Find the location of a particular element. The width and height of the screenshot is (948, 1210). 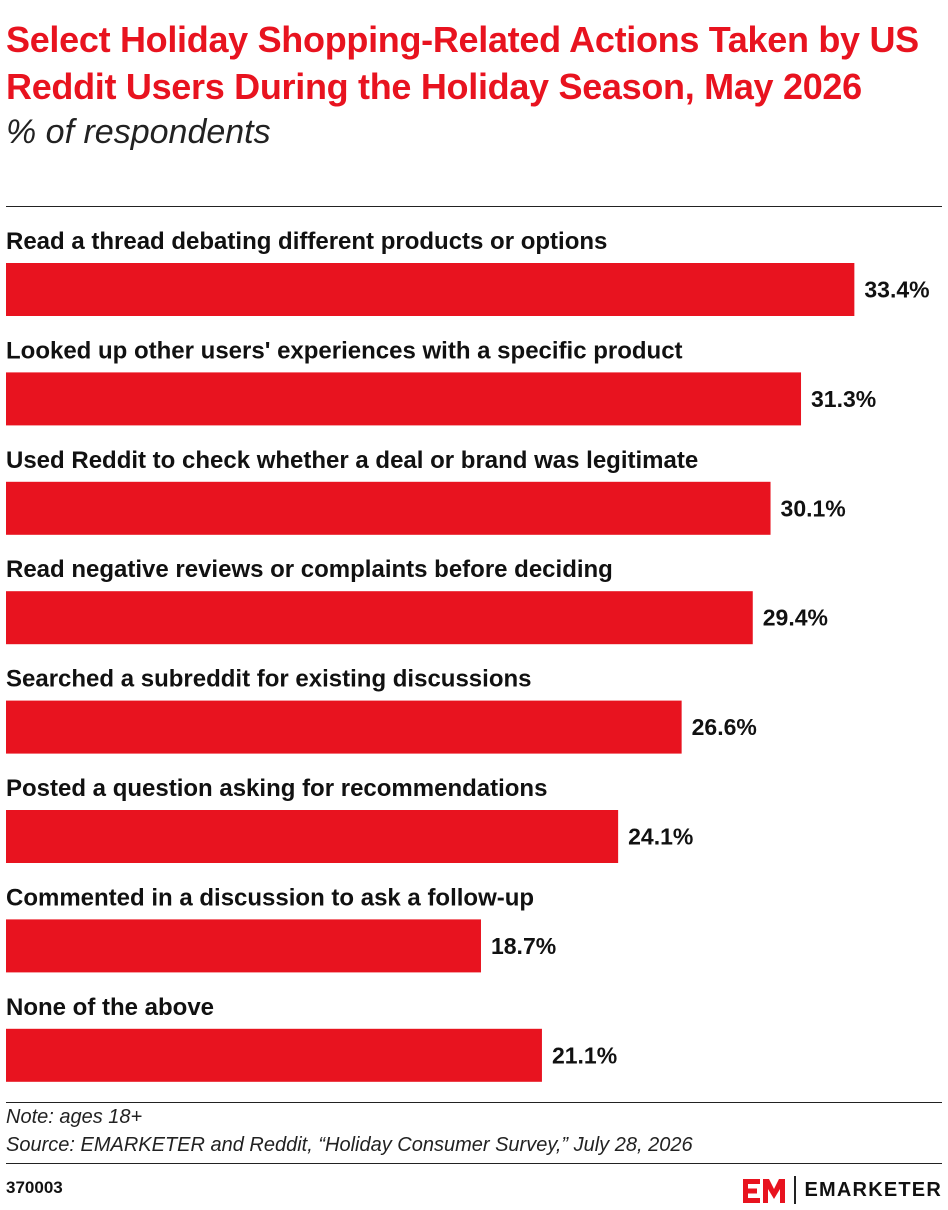

brand-divider is located at coordinates (795, 1190).